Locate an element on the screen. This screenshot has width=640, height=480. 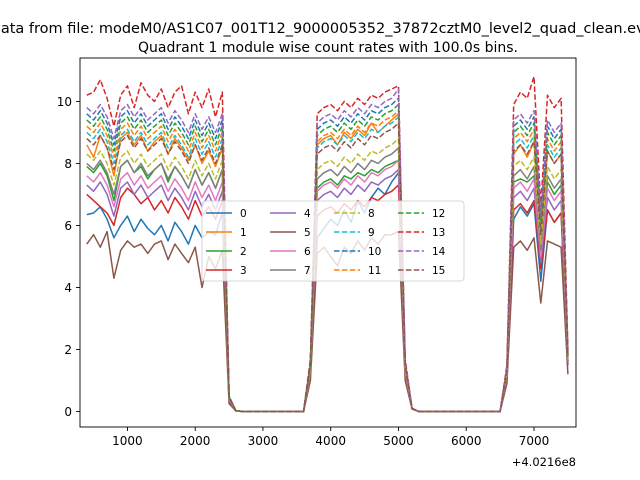
x-tick-label: 3000 is located at coordinates (263, 441).